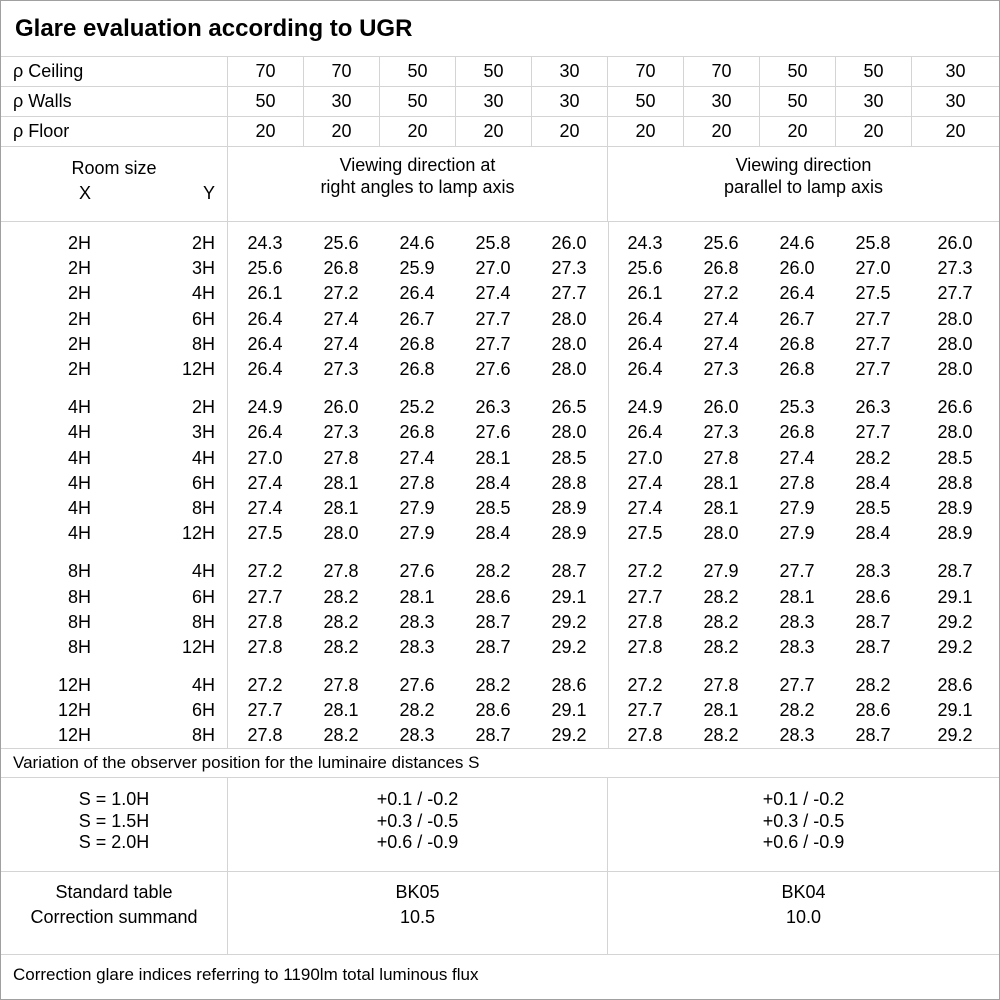  What do you see at coordinates (721, 71) in the screenshot?
I see `reflectance-value: 70` at bounding box center [721, 71].